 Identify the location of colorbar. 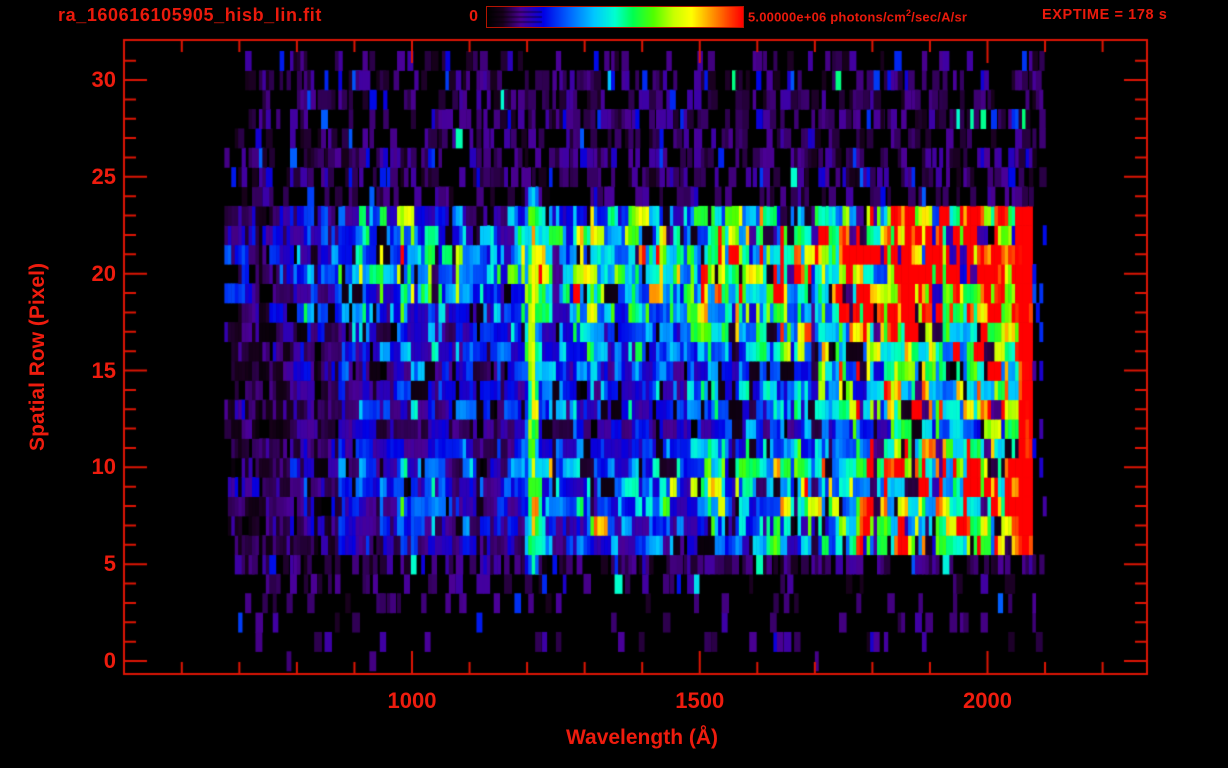
(615, 17).